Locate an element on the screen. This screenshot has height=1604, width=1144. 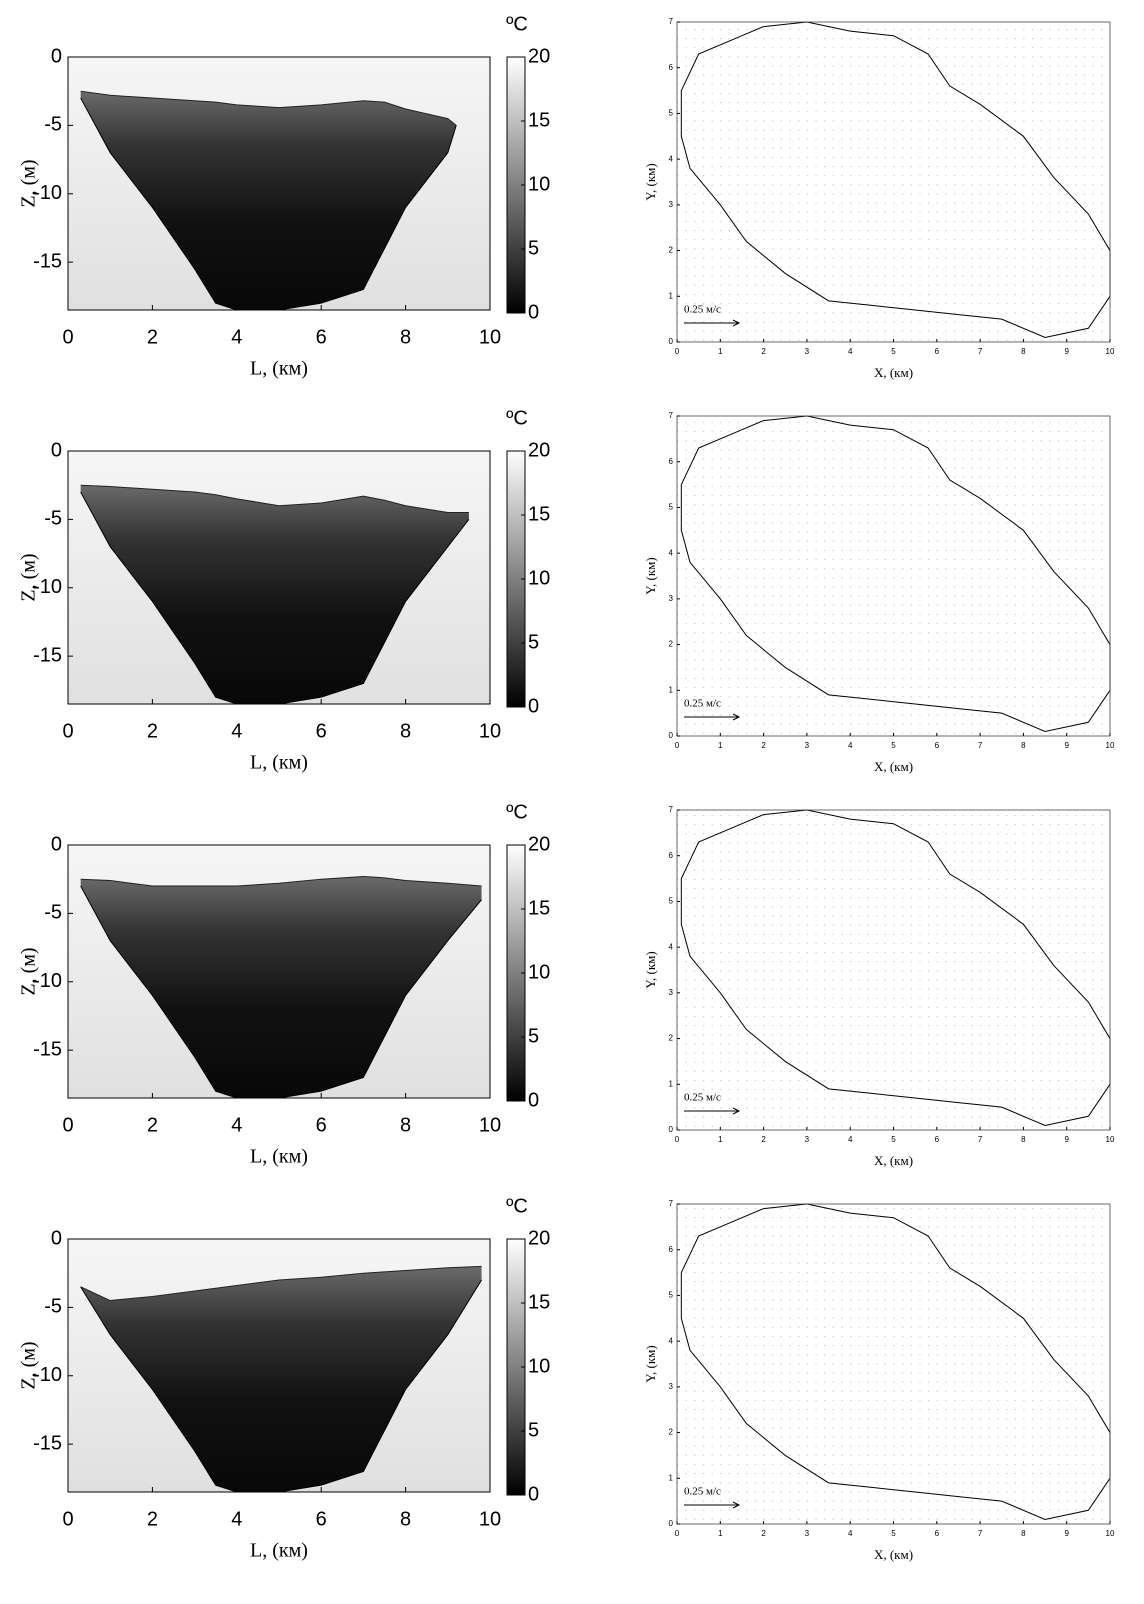
y-tick-label: 5 is located at coordinates (671, 901).